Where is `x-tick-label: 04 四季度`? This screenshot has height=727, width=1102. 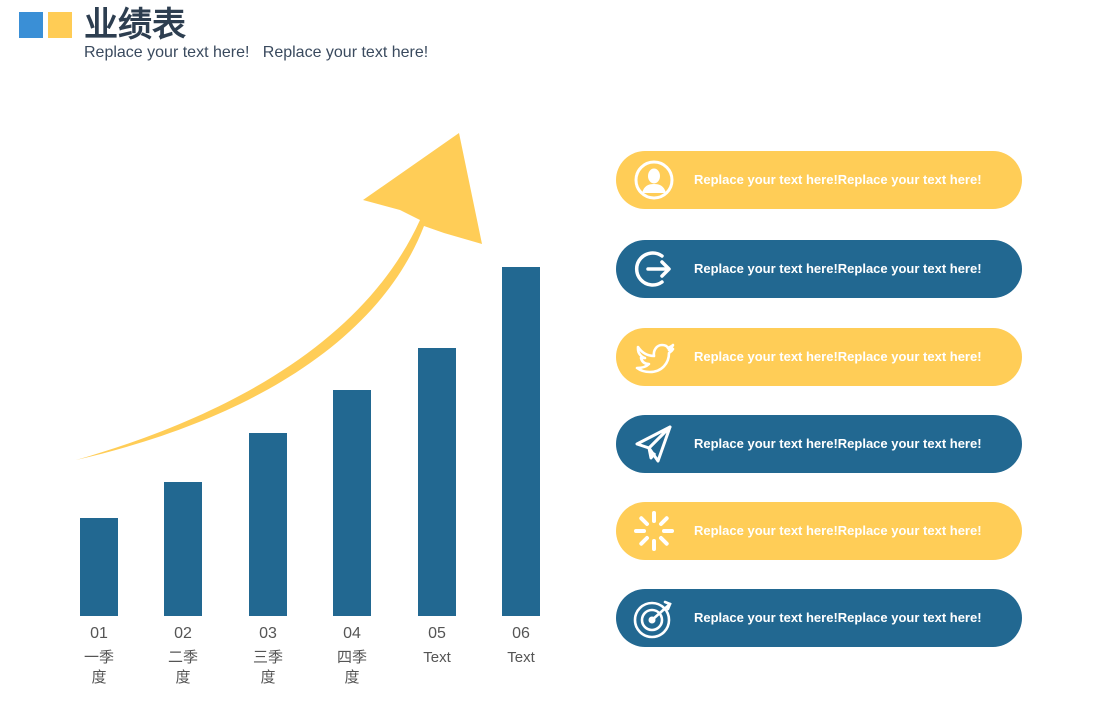
x-tick-label: 04 四季度 is located at coordinates (352, 656).